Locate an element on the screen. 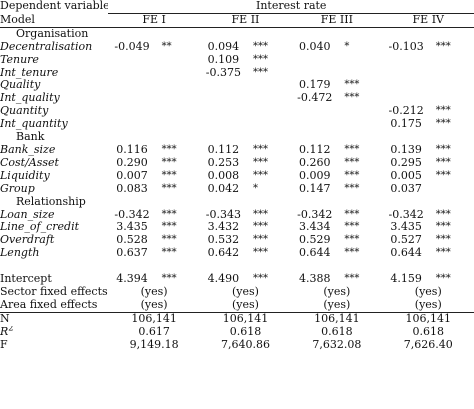  section-header-row: Organisation is located at coordinates (237, 33).